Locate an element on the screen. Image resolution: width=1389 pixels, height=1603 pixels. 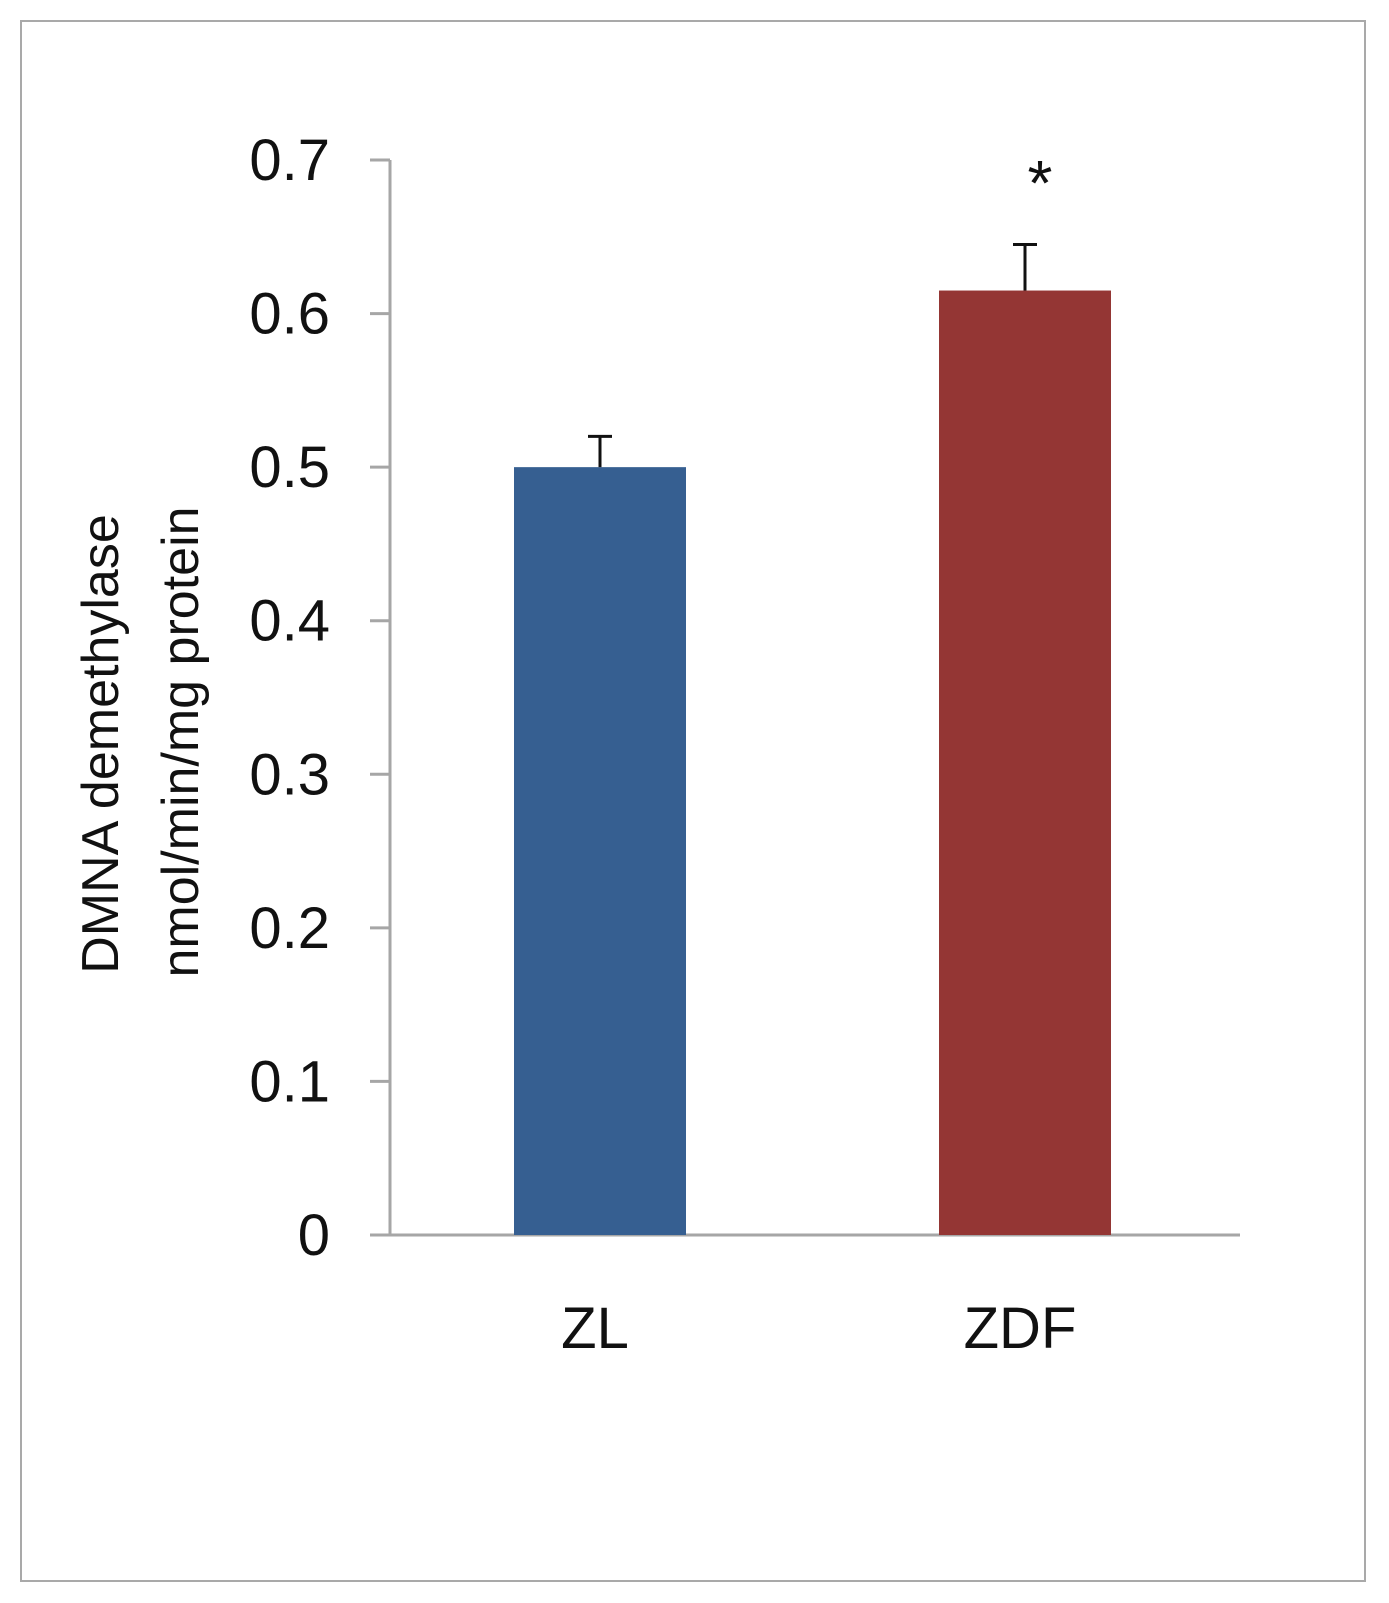
category-labels: ZL ZDF is located at coordinates (818, 1328).